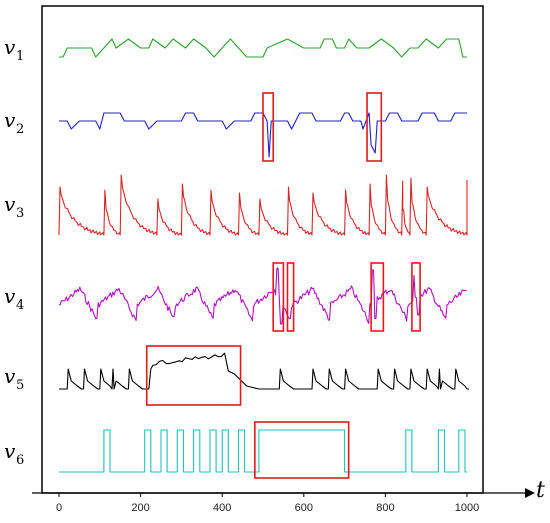 The width and height of the screenshot is (550, 523). I want to click on series-label-sub-4: 4, so click(20, 305).